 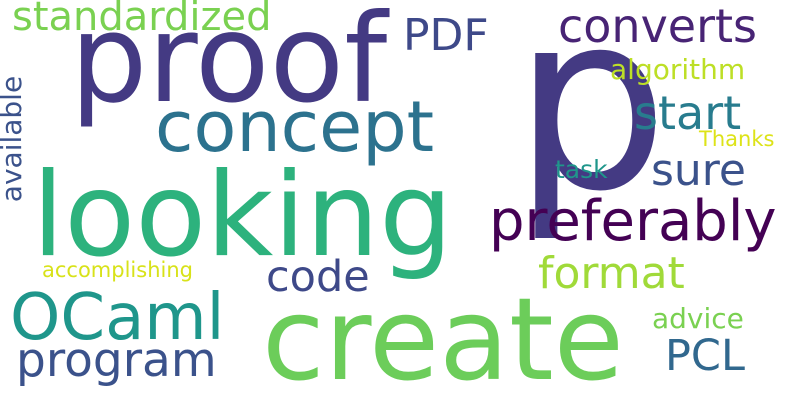 What do you see at coordinates (633, 221) in the screenshot?
I see `word-preferably: preferably` at bounding box center [633, 221].